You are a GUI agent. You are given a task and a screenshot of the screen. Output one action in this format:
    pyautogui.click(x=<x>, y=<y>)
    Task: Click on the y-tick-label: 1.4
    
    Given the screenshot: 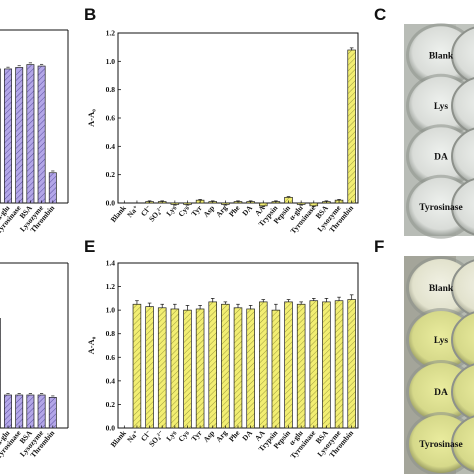 What is the action you would take?
    pyautogui.click(x=111, y=263)
    